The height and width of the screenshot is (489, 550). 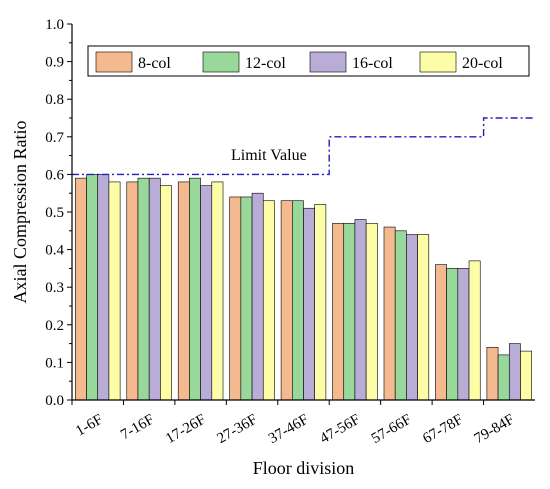 I want to click on bar-12-col-57-66F, so click(x=400, y=315).